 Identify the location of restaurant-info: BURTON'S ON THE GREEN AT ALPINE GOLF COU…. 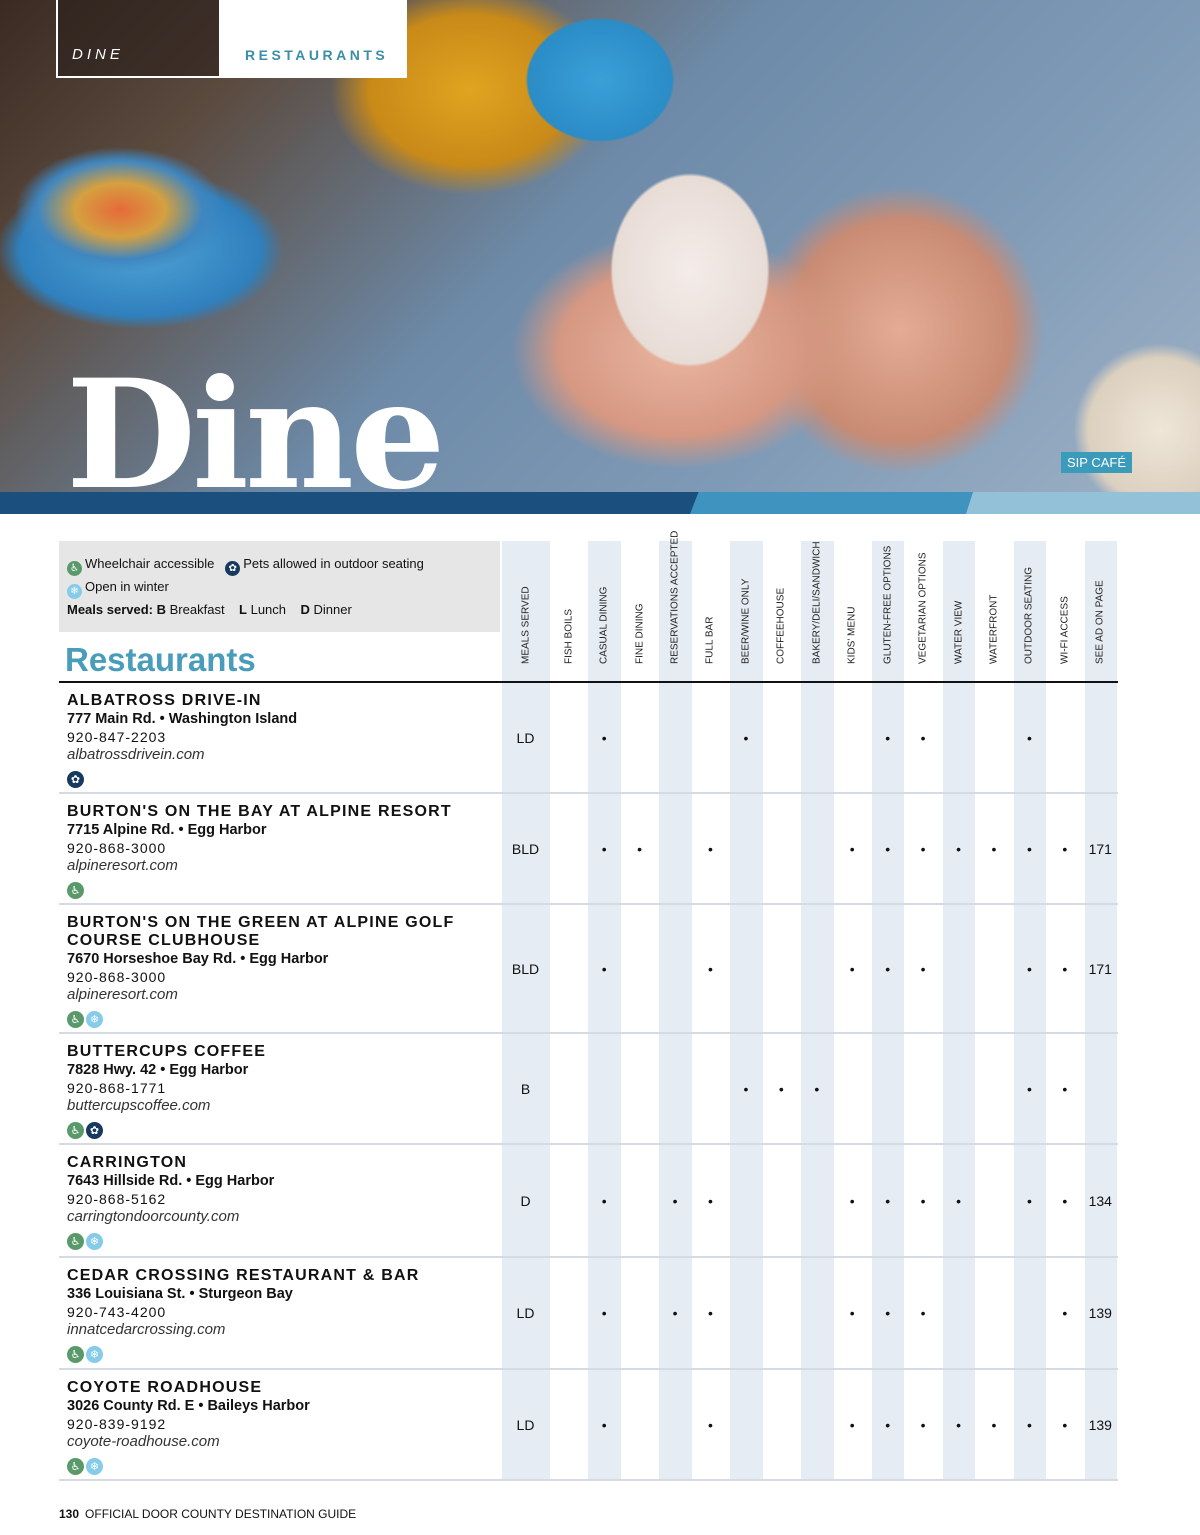
(274, 968).